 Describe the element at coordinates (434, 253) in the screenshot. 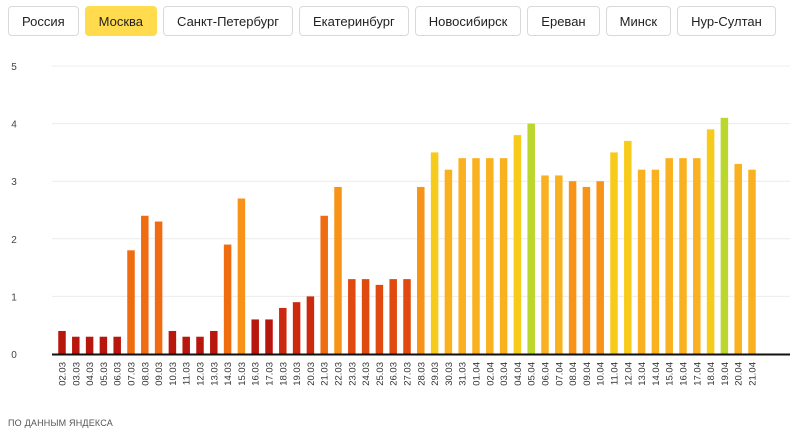

I see `bar-29.03` at that location.